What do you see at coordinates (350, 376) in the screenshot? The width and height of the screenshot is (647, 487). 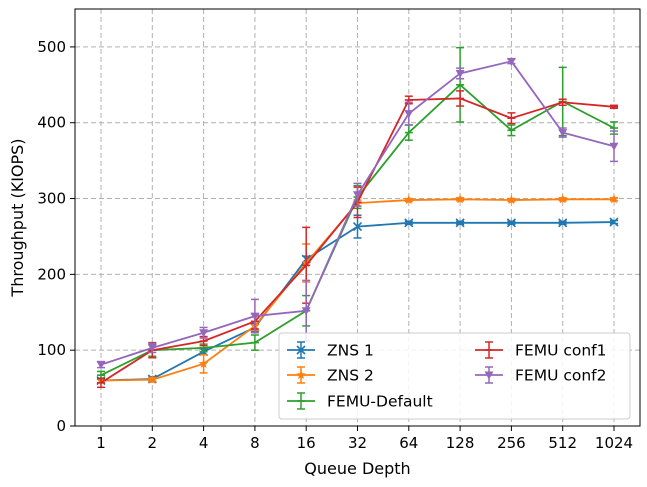 I see `legend-label: ZNS 2` at bounding box center [350, 376].